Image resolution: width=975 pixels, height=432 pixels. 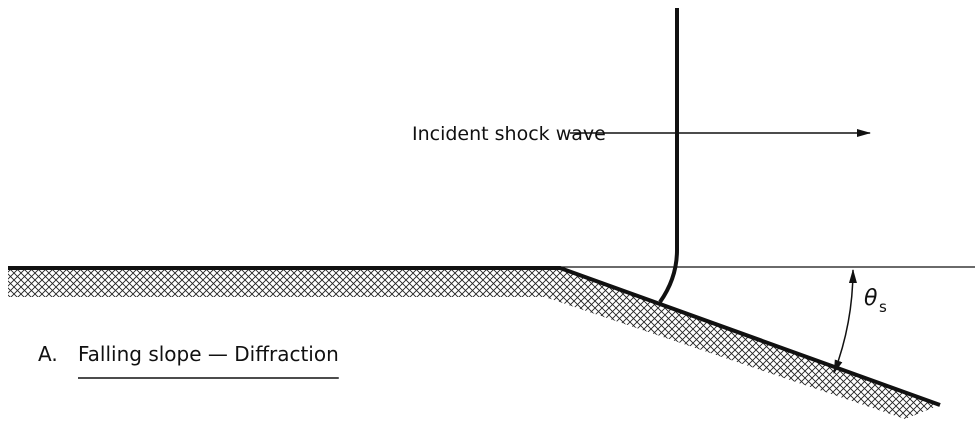 What do you see at coordinates (48, 354) in the screenshot?
I see `caption-letter: A.` at bounding box center [48, 354].